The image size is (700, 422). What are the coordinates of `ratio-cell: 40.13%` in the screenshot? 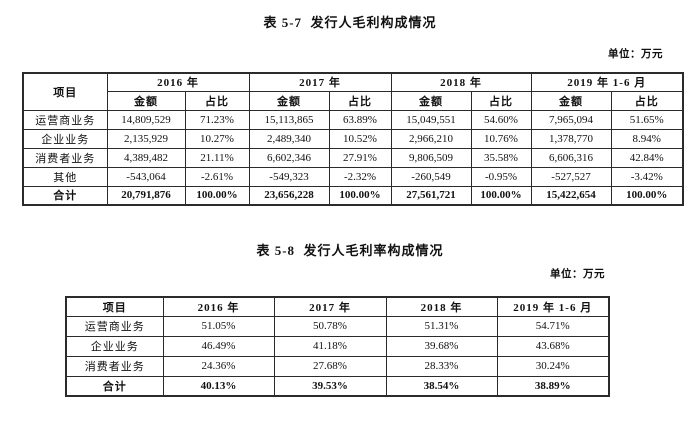 It's located at (218, 386).